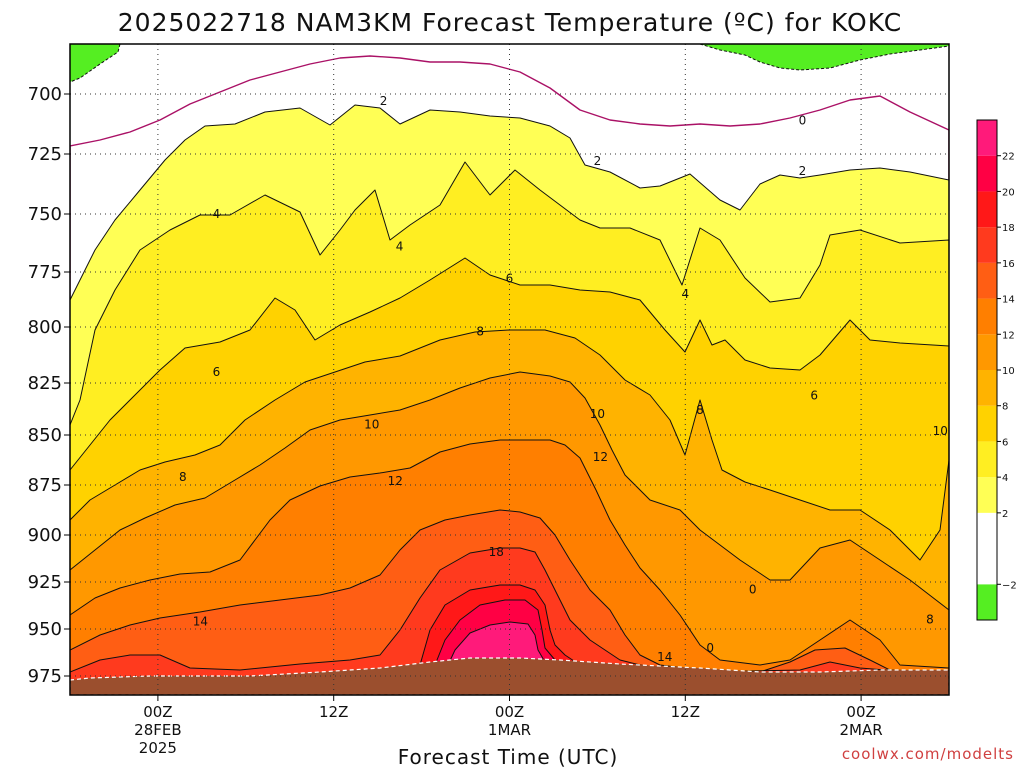  What do you see at coordinates (400, 246) in the screenshot?
I see `contour-label-5: 4` at bounding box center [400, 246].